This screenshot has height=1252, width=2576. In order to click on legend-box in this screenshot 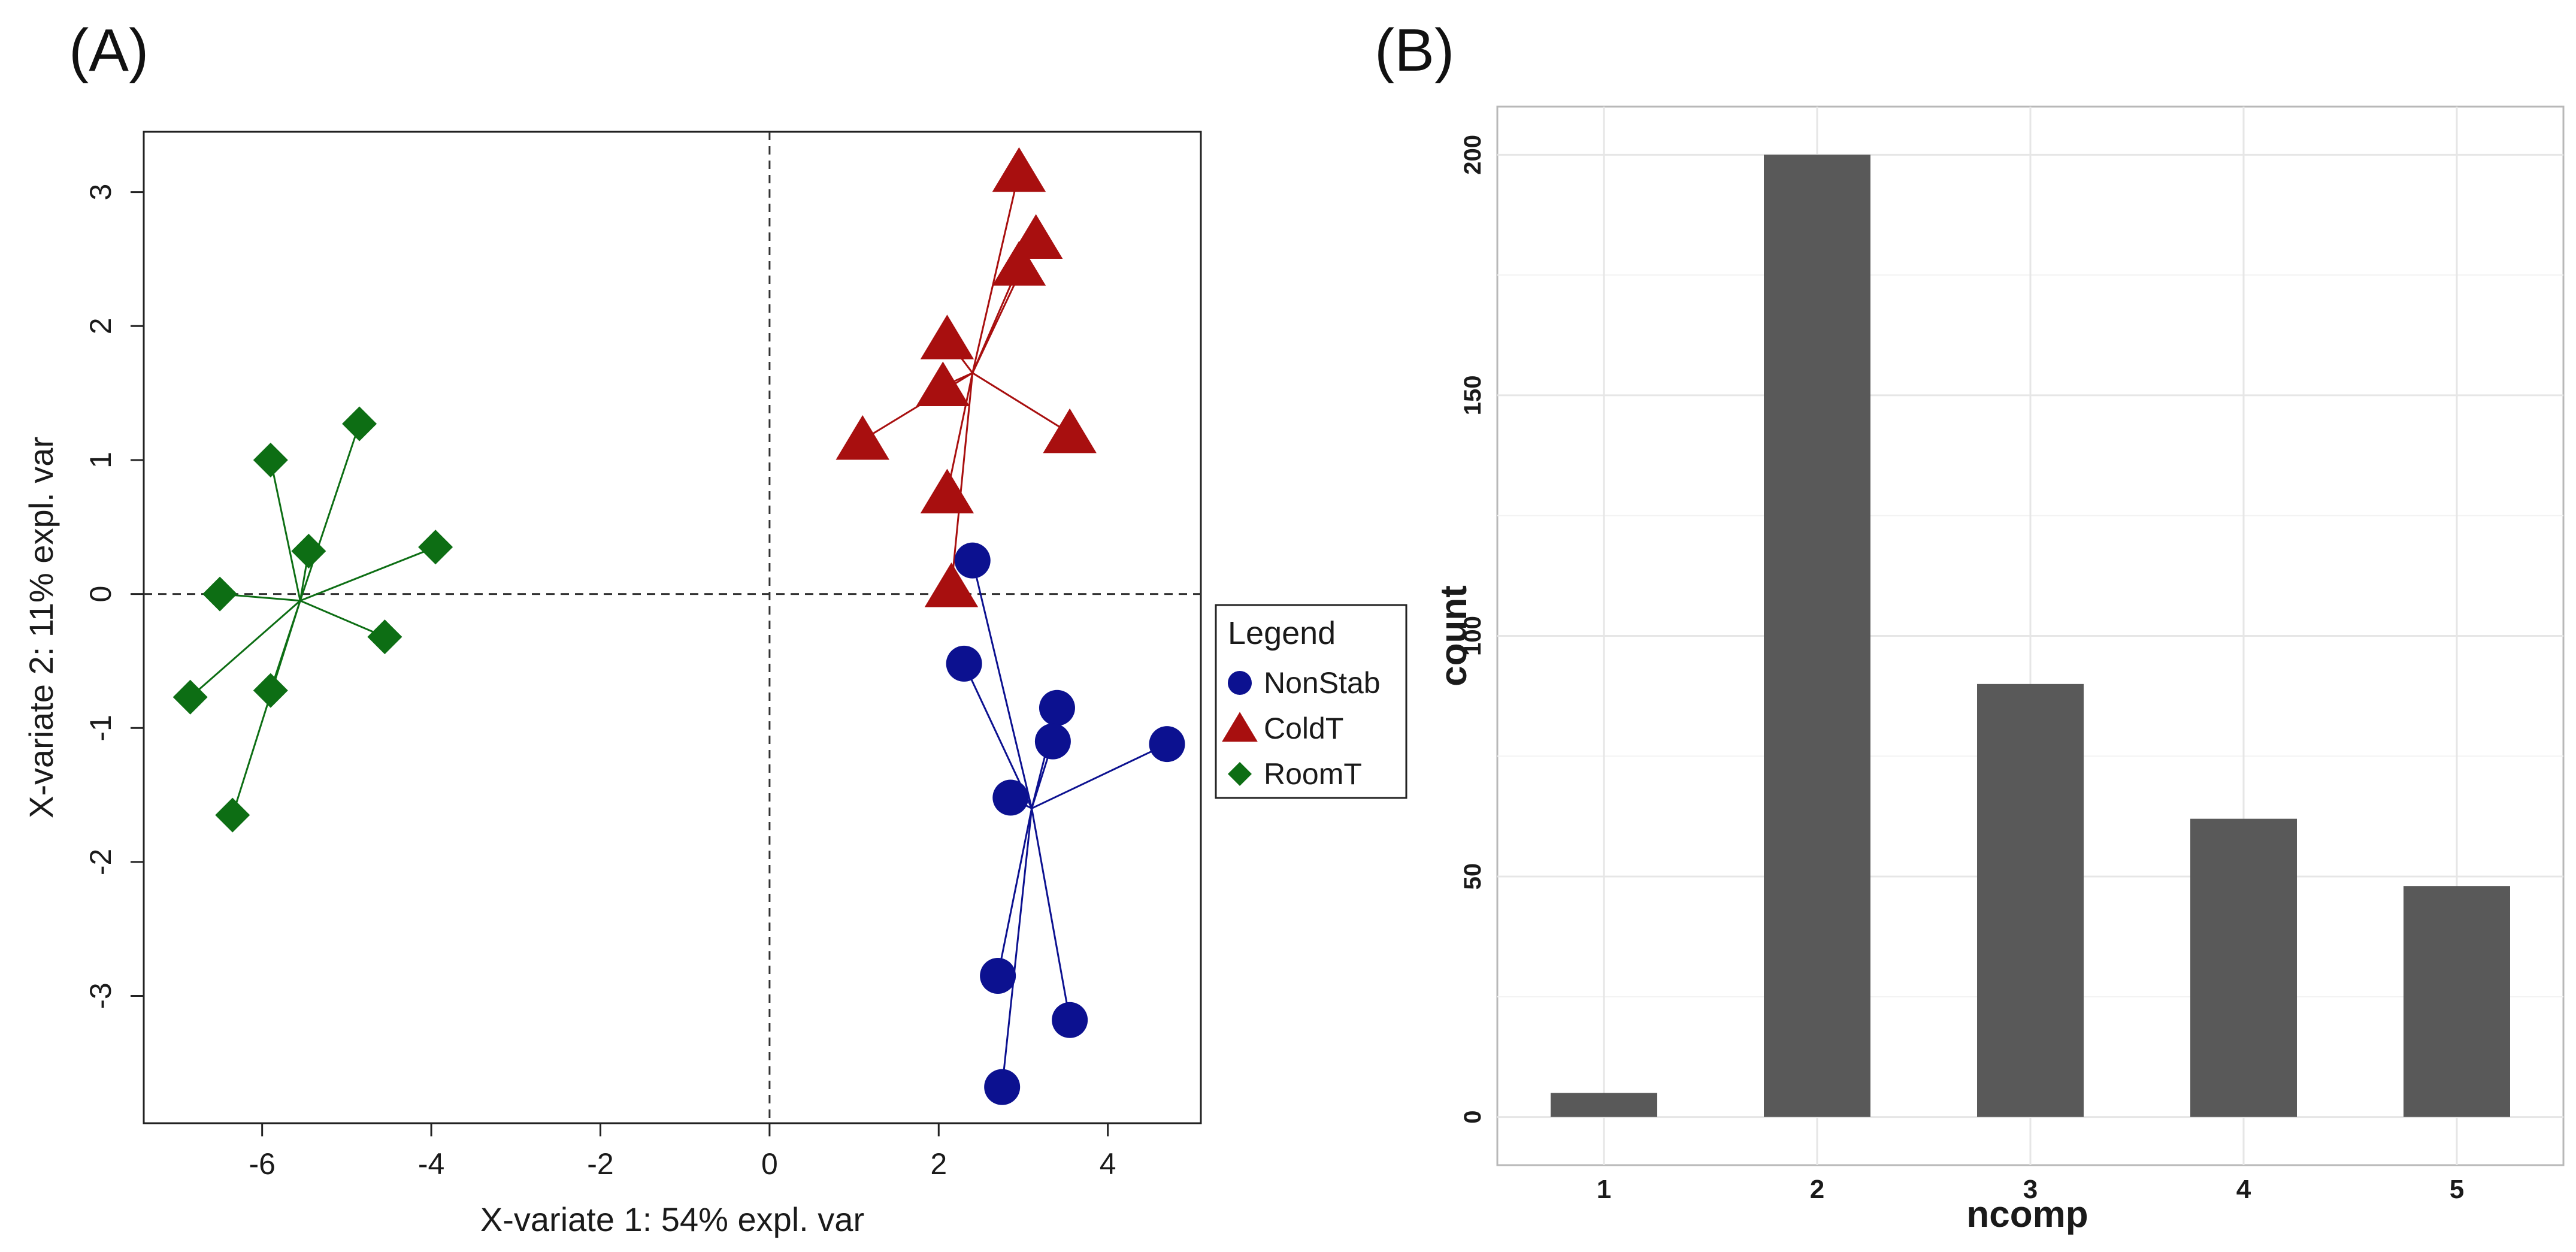, I will do `click(1311, 701)`.